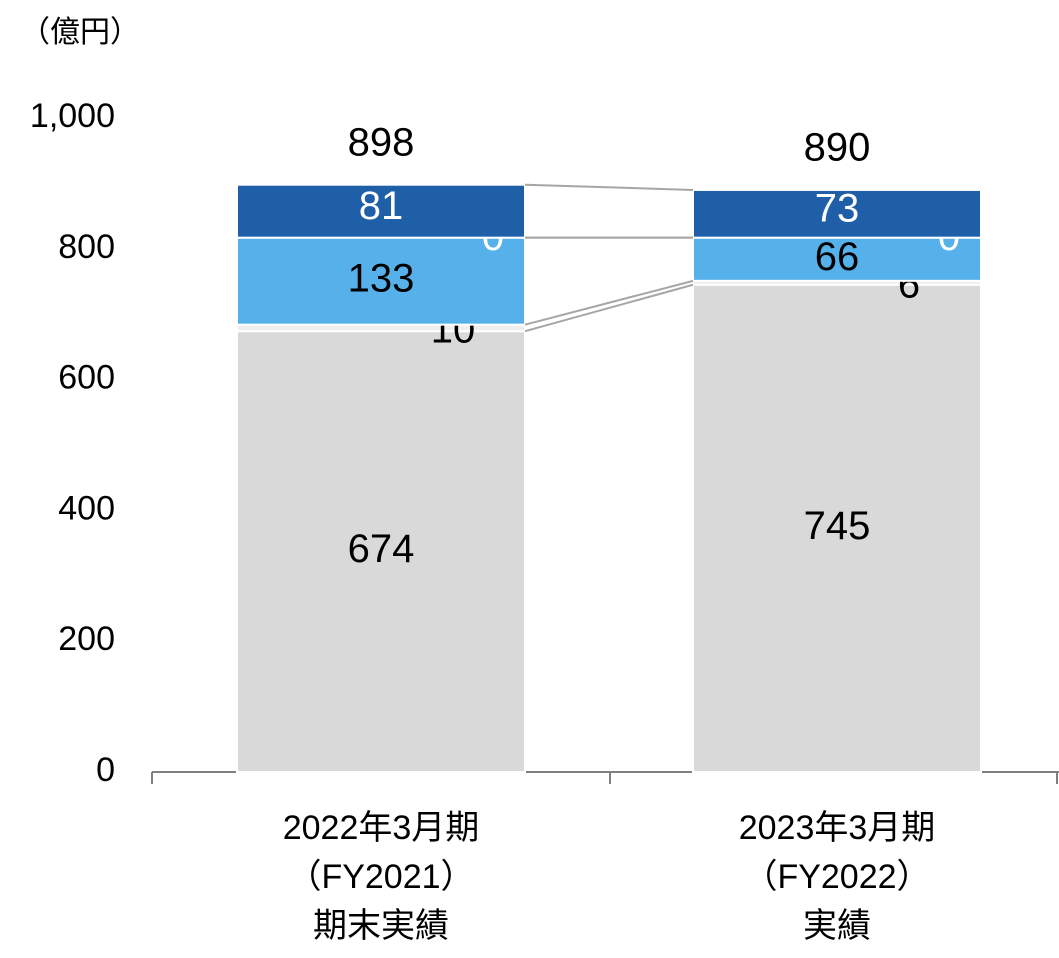 The height and width of the screenshot is (958, 1059). Describe the element at coordinates (836, 877) in the screenshot. I see `x-tick-label: （FY2022）` at that location.